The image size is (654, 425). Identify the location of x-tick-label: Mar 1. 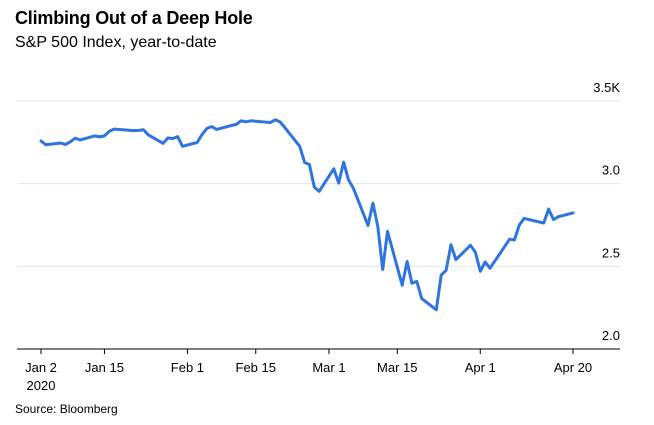
(328, 367).